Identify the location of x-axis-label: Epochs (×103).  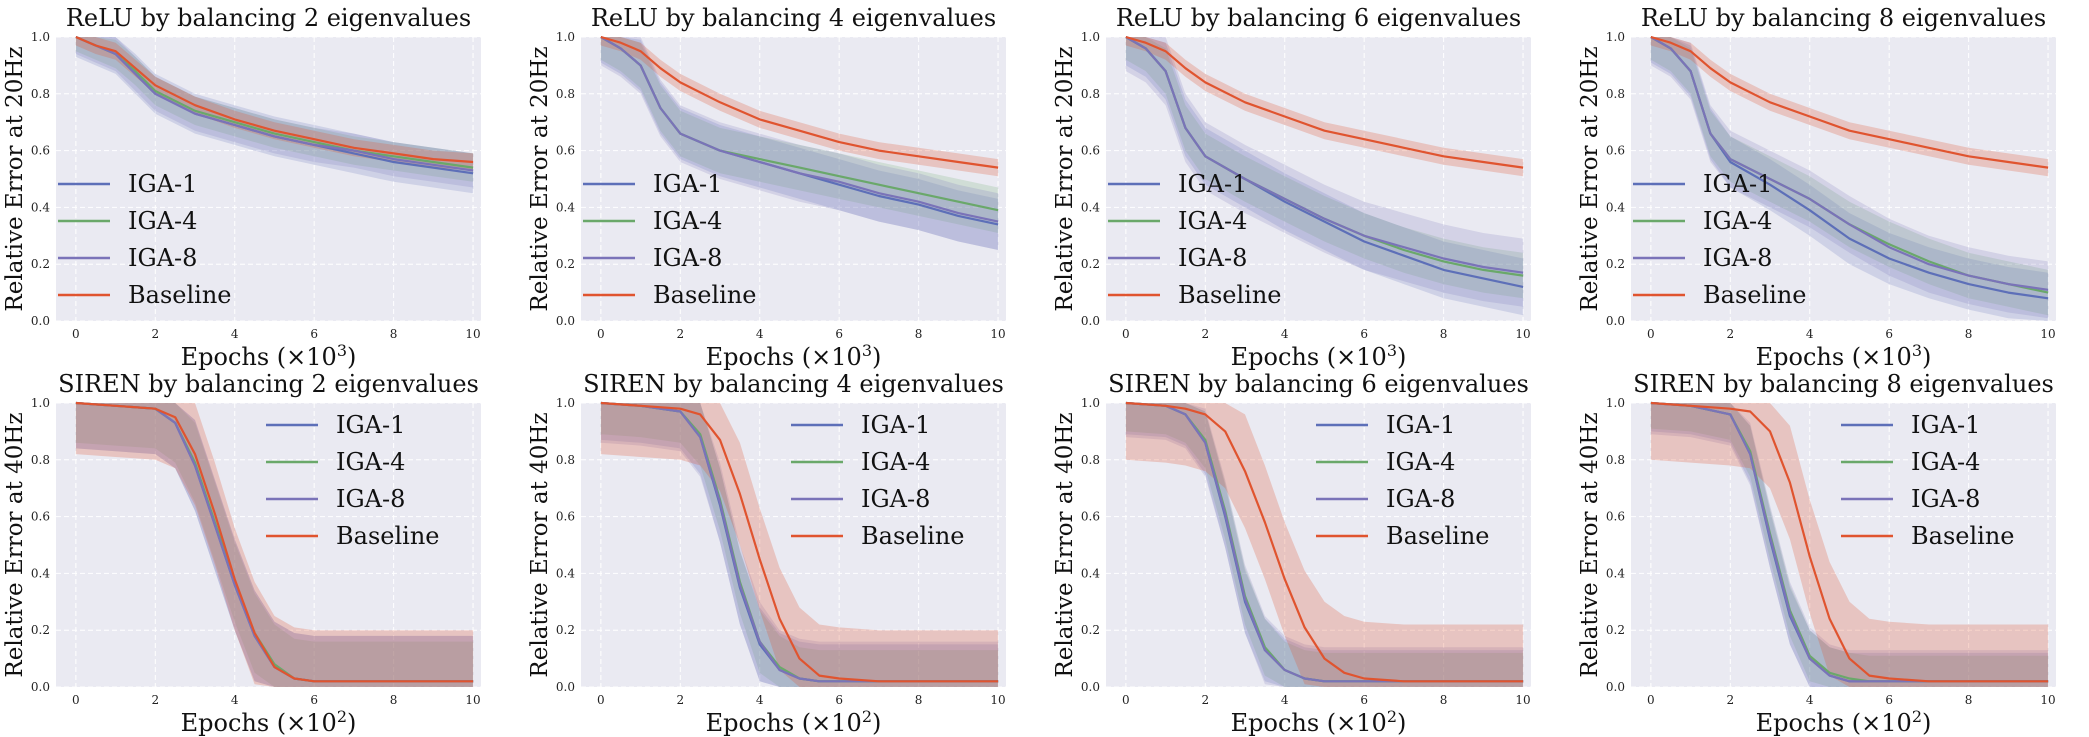
(1844, 356).